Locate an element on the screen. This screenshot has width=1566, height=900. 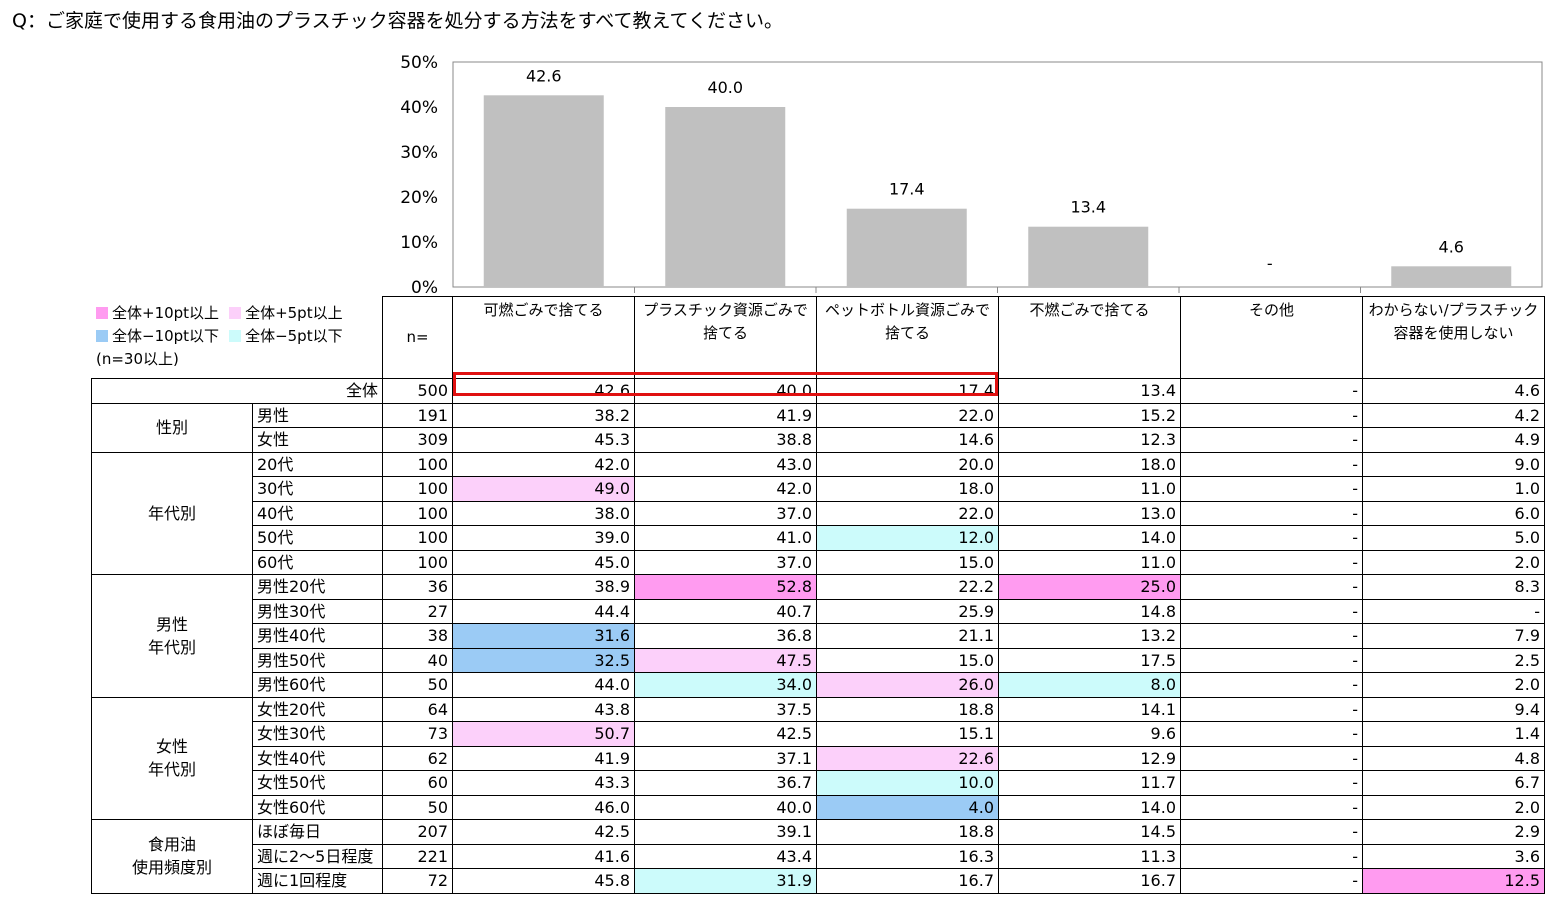
row-label: ほぼ毎日 is located at coordinates (317, 832).